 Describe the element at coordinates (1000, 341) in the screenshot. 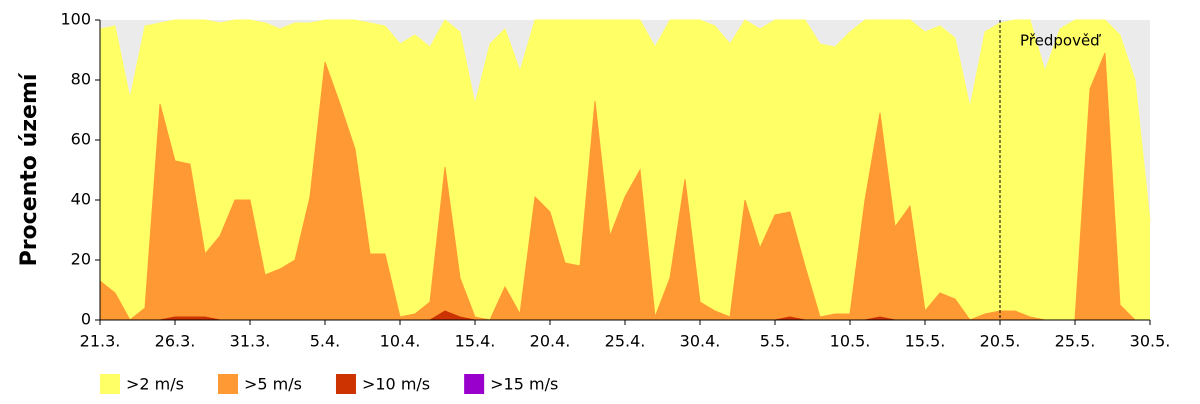

I see `x-tick-label: 20.5.` at that location.